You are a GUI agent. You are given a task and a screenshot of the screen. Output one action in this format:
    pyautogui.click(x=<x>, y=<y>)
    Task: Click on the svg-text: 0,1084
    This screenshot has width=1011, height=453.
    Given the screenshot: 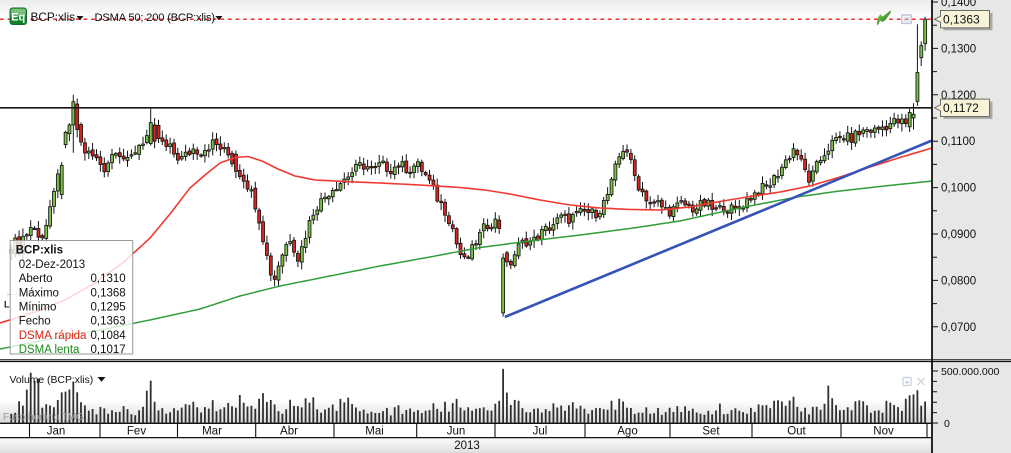 What is the action you would take?
    pyautogui.click(x=109, y=336)
    